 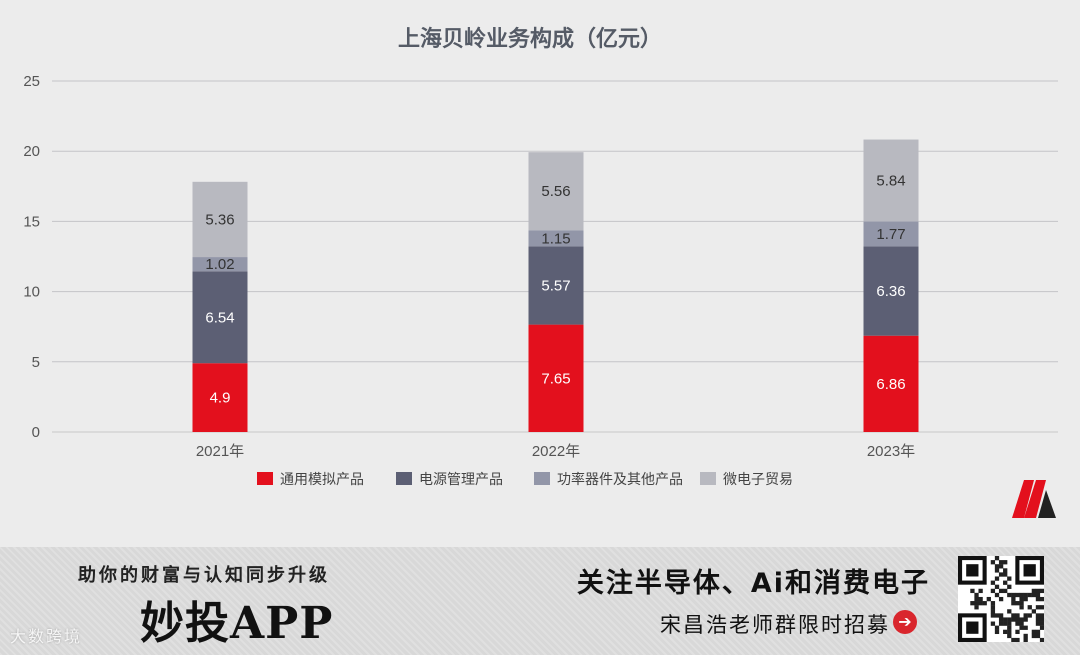 I want to click on watermark-text: 大数跨境, so click(x=46, y=636).